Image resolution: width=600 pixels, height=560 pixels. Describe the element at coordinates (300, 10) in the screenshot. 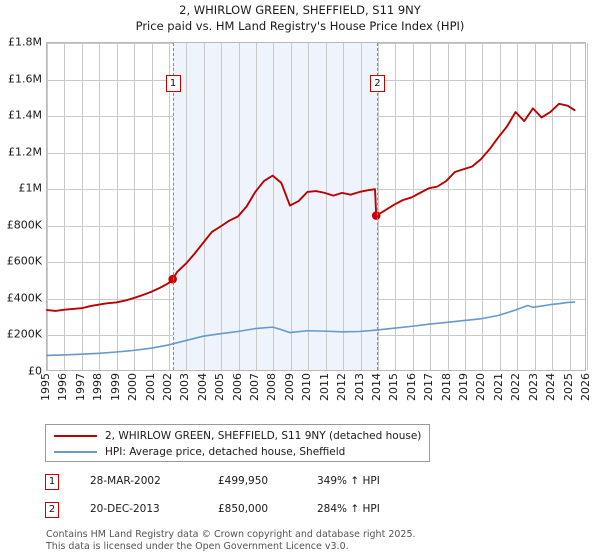

I see `page-title: 2, WHIRLOW GREEN, SHEFFIELD, S11 9NY` at that location.